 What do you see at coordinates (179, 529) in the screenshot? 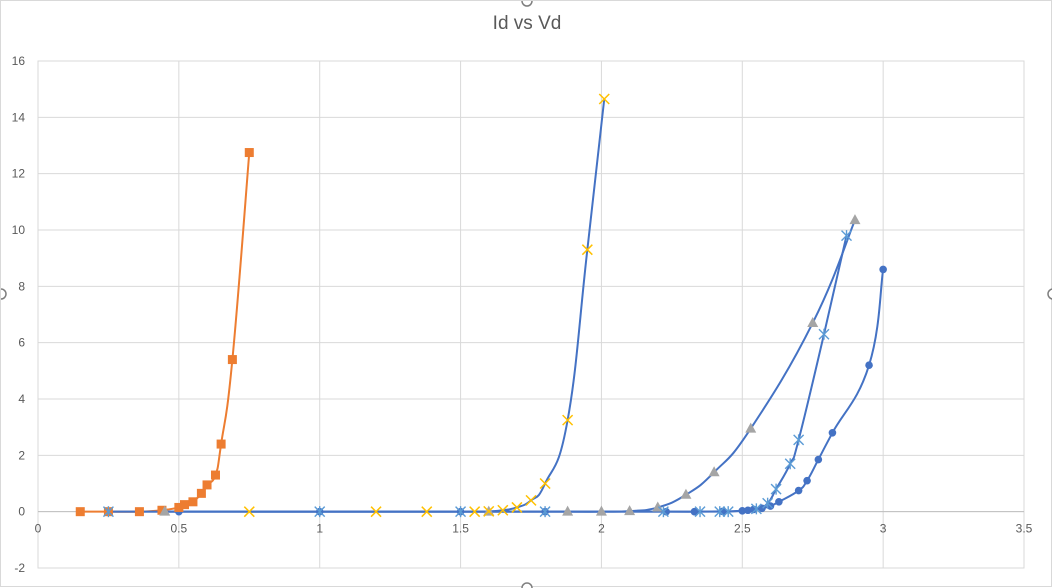
I see `x-tick-label: 0.5` at bounding box center [179, 529].